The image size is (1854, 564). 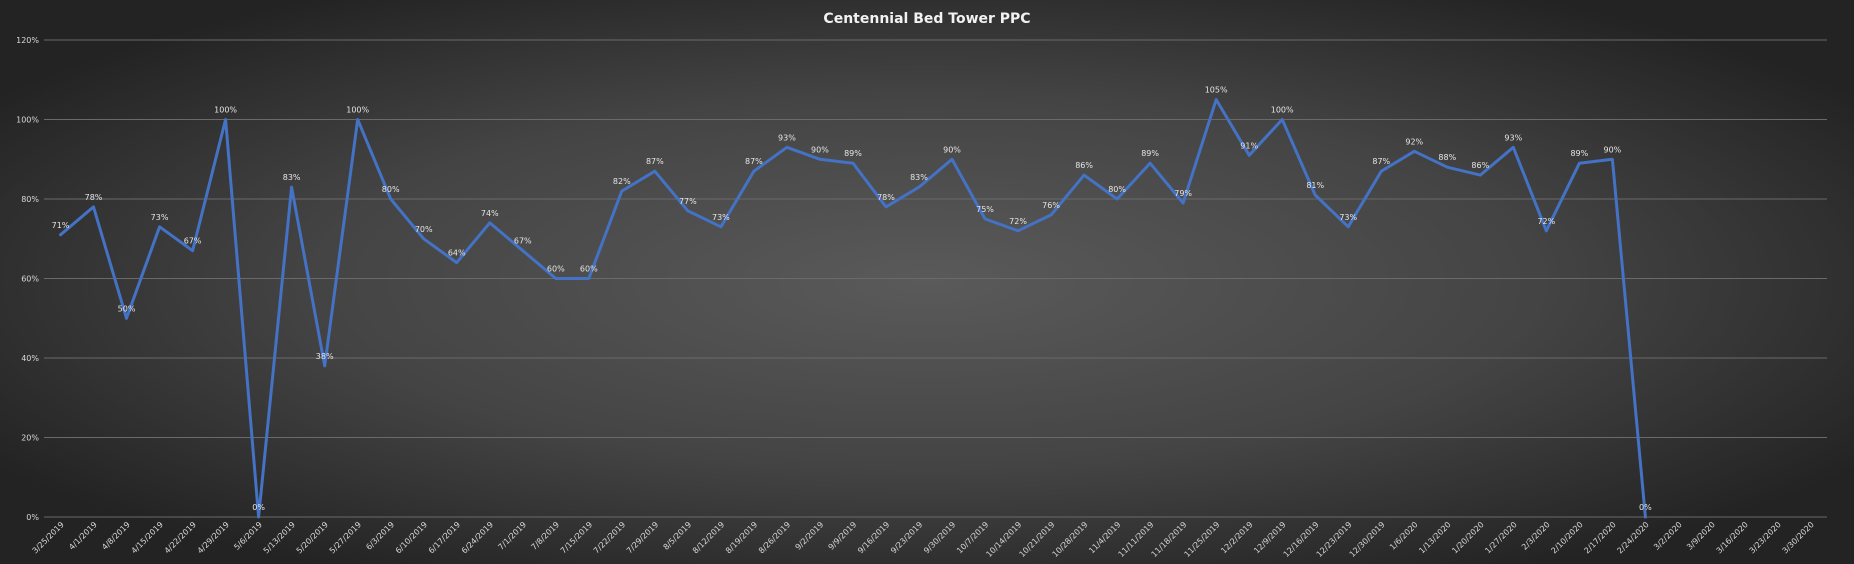 What do you see at coordinates (622, 181) in the screenshot?
I see `data-label: 82%` at bounding box center [622, 181].